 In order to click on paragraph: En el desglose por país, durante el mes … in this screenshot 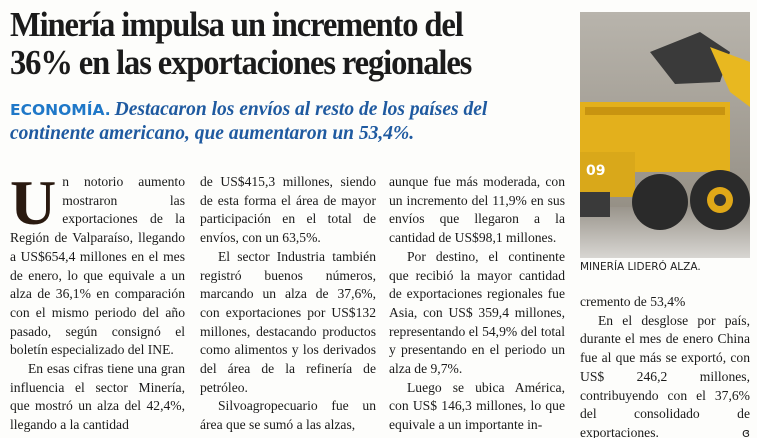, I will do `click(665, 375)`.